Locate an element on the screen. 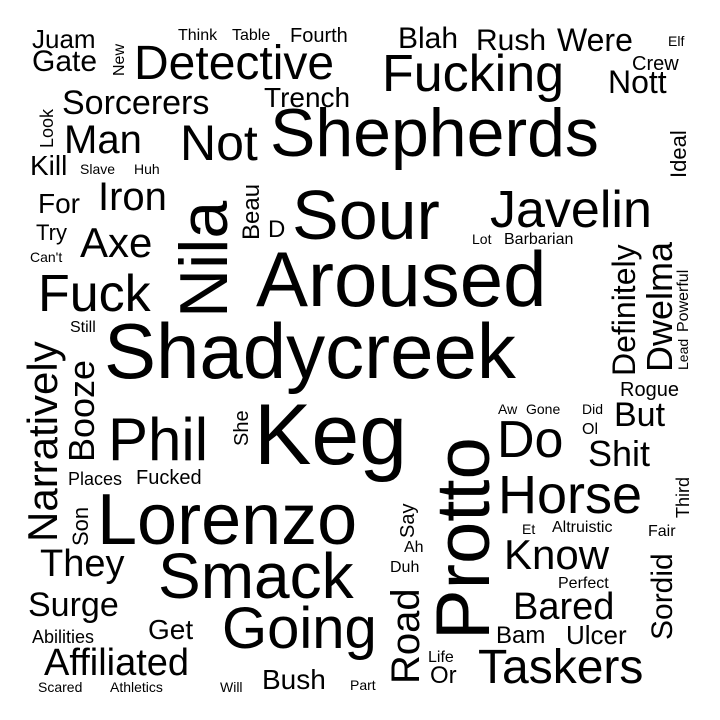 The height and width of the screenshot is (720, 720). word-going: Going is located at coordinates (299, 628).